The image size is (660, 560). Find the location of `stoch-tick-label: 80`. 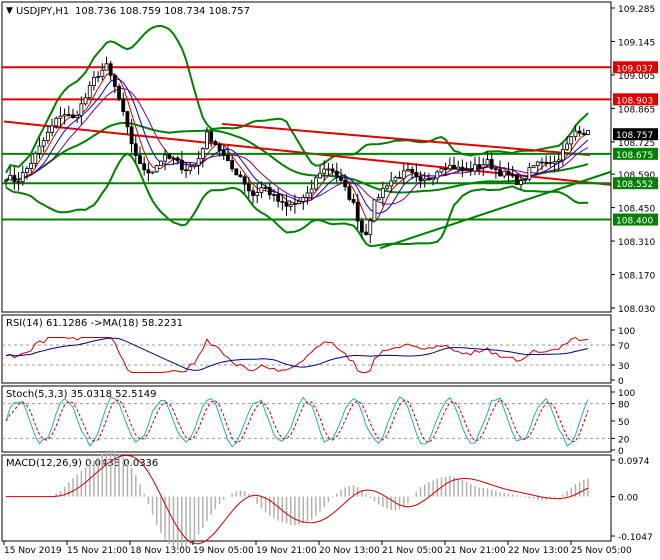

stoch-tick-label: 80 is located at coordinates (624, 406).